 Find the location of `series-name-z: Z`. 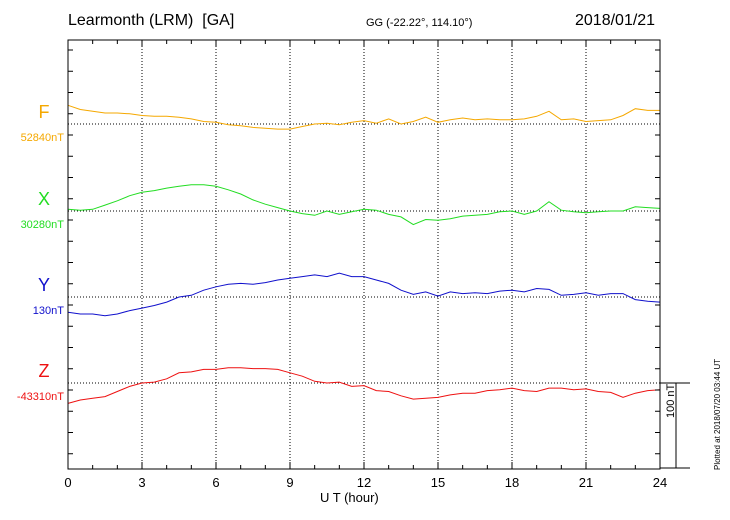

series-name-z: Z is located at coordinates (44, 371).